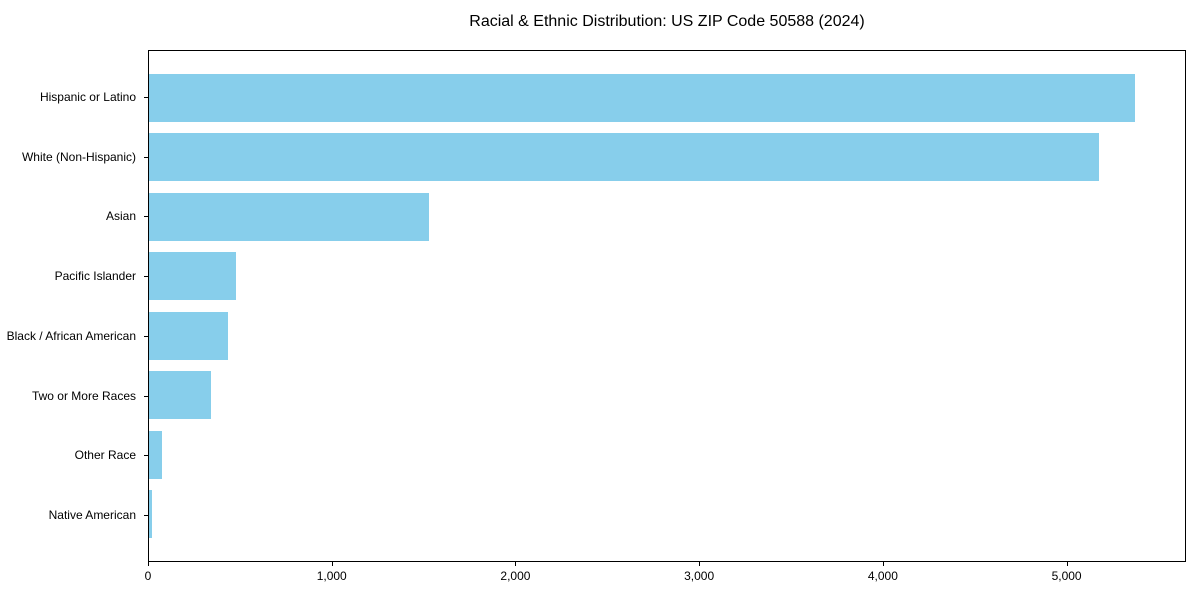 Image resolution: width=1200 pixels, height=600 pixels. What do you see at coordinates (83, 395) in the screenshot?
I see `y-tick-label: Two or More Races` at bounding box center [83, 395].